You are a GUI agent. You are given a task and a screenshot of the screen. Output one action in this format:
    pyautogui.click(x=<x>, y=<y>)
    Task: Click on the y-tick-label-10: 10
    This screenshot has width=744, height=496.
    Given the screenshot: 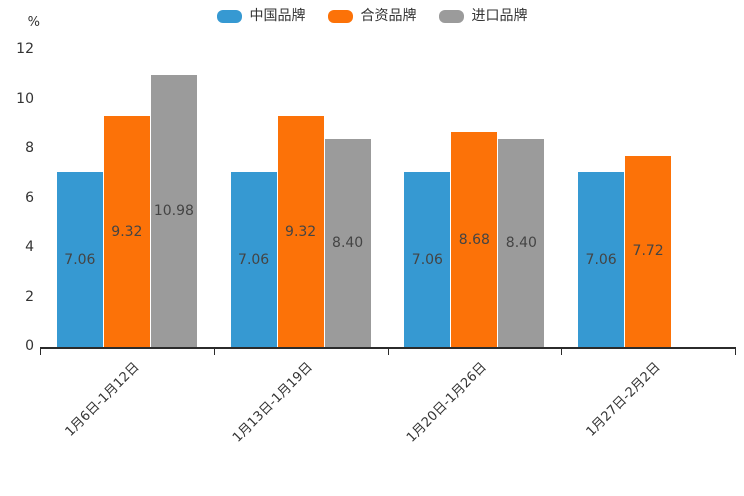 What is the action you would take?
    pyautogui.click(x=25, y=98)
    